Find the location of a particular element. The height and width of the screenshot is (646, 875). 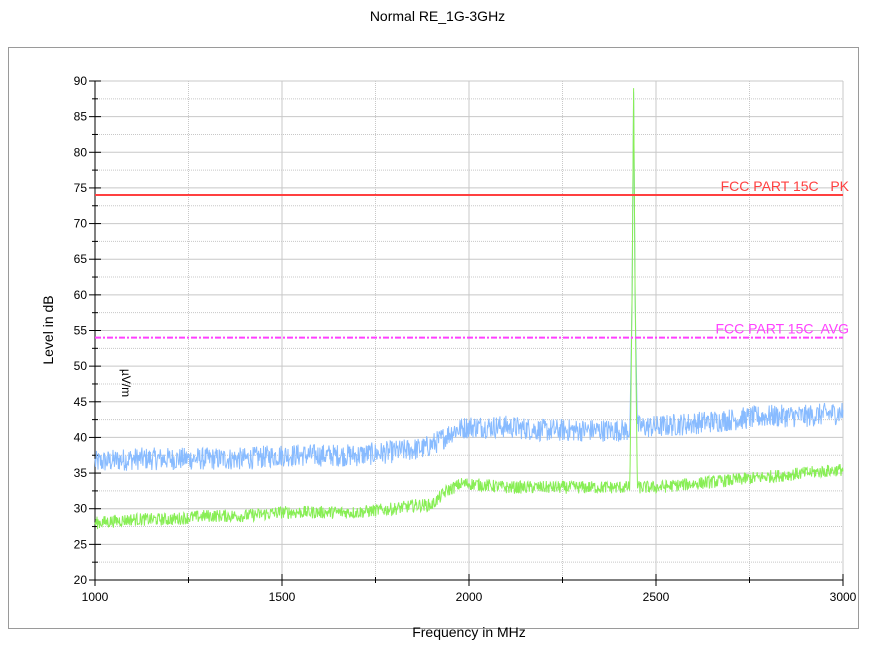

y-tick-label: 80 is located at coordinates (81, 152).